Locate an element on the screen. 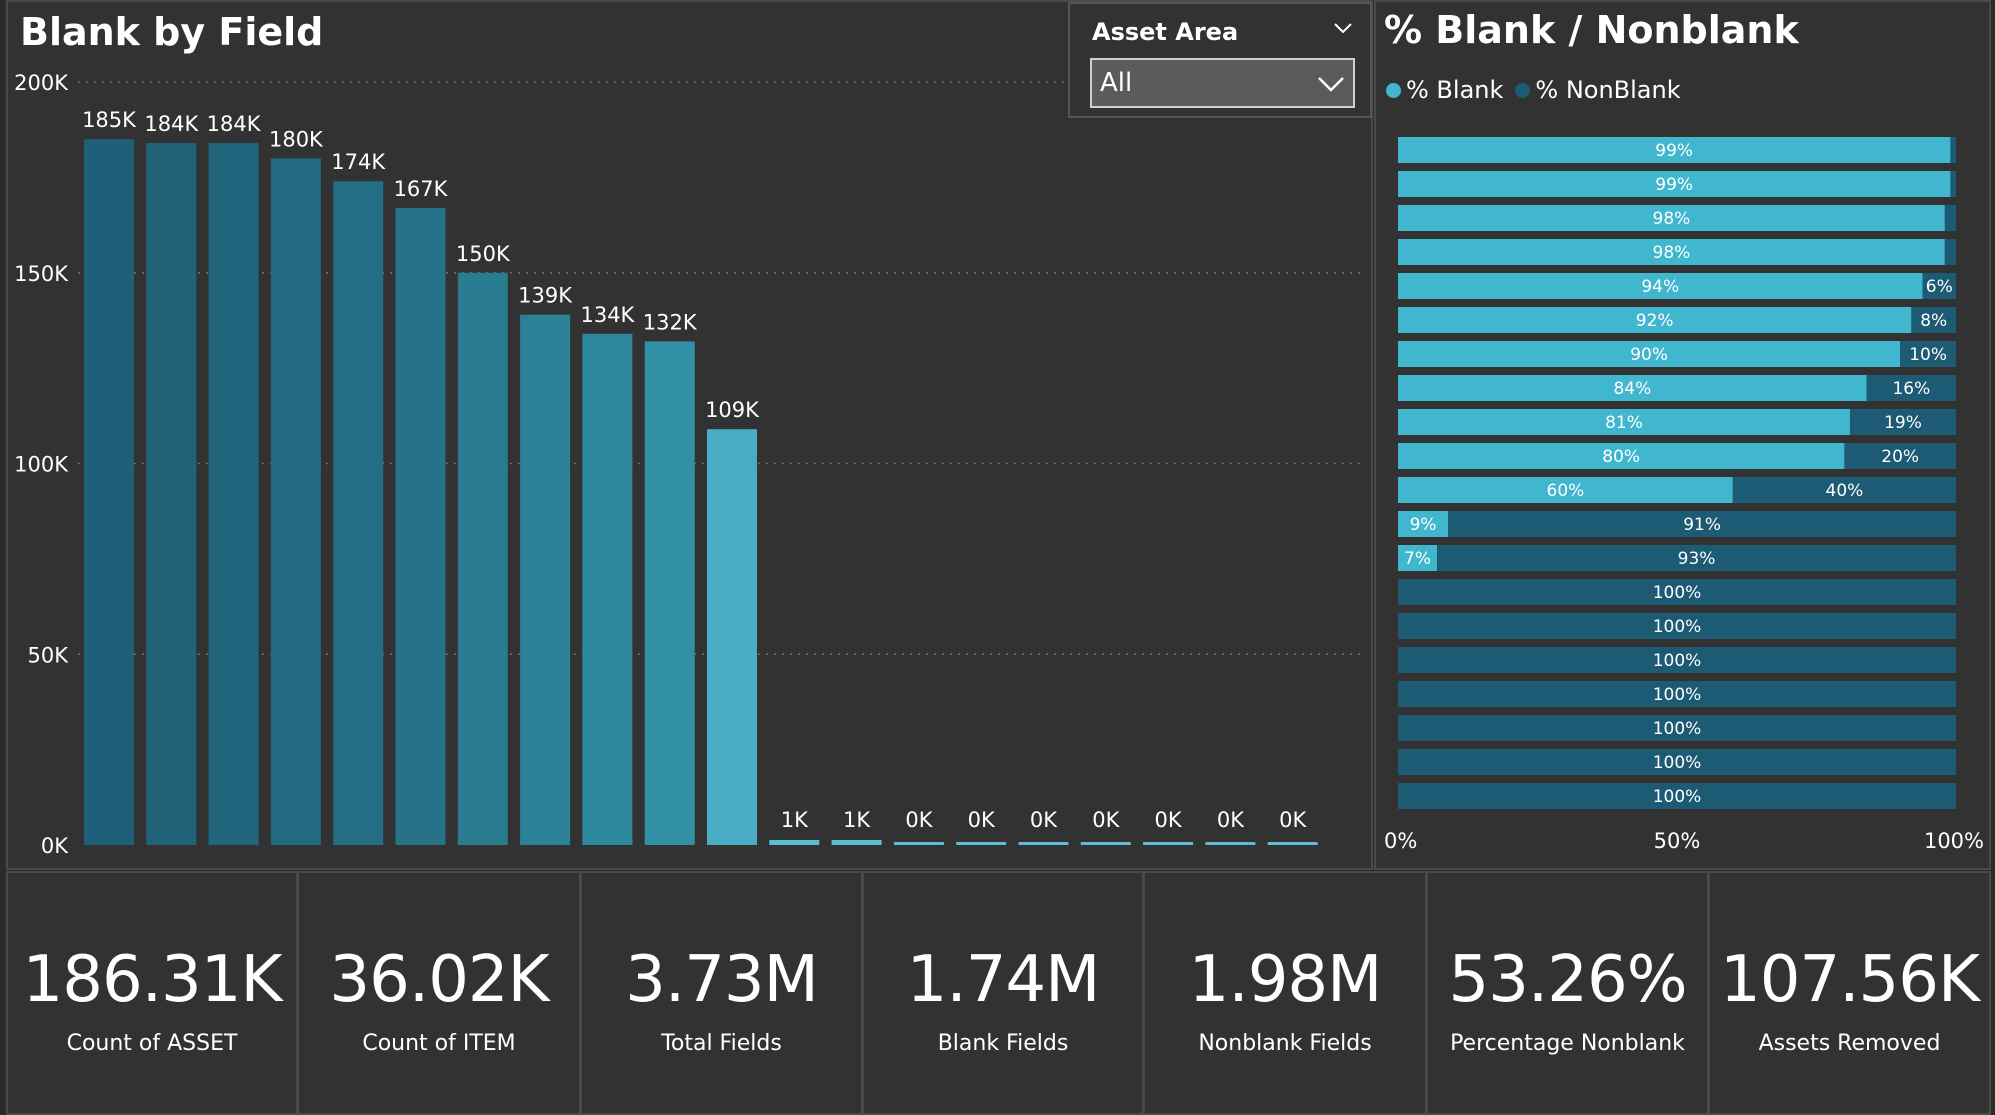 This screenshot has width=1995, height=1115. nonblank-segment-label: 8% is located at coordinates (1933, 321).